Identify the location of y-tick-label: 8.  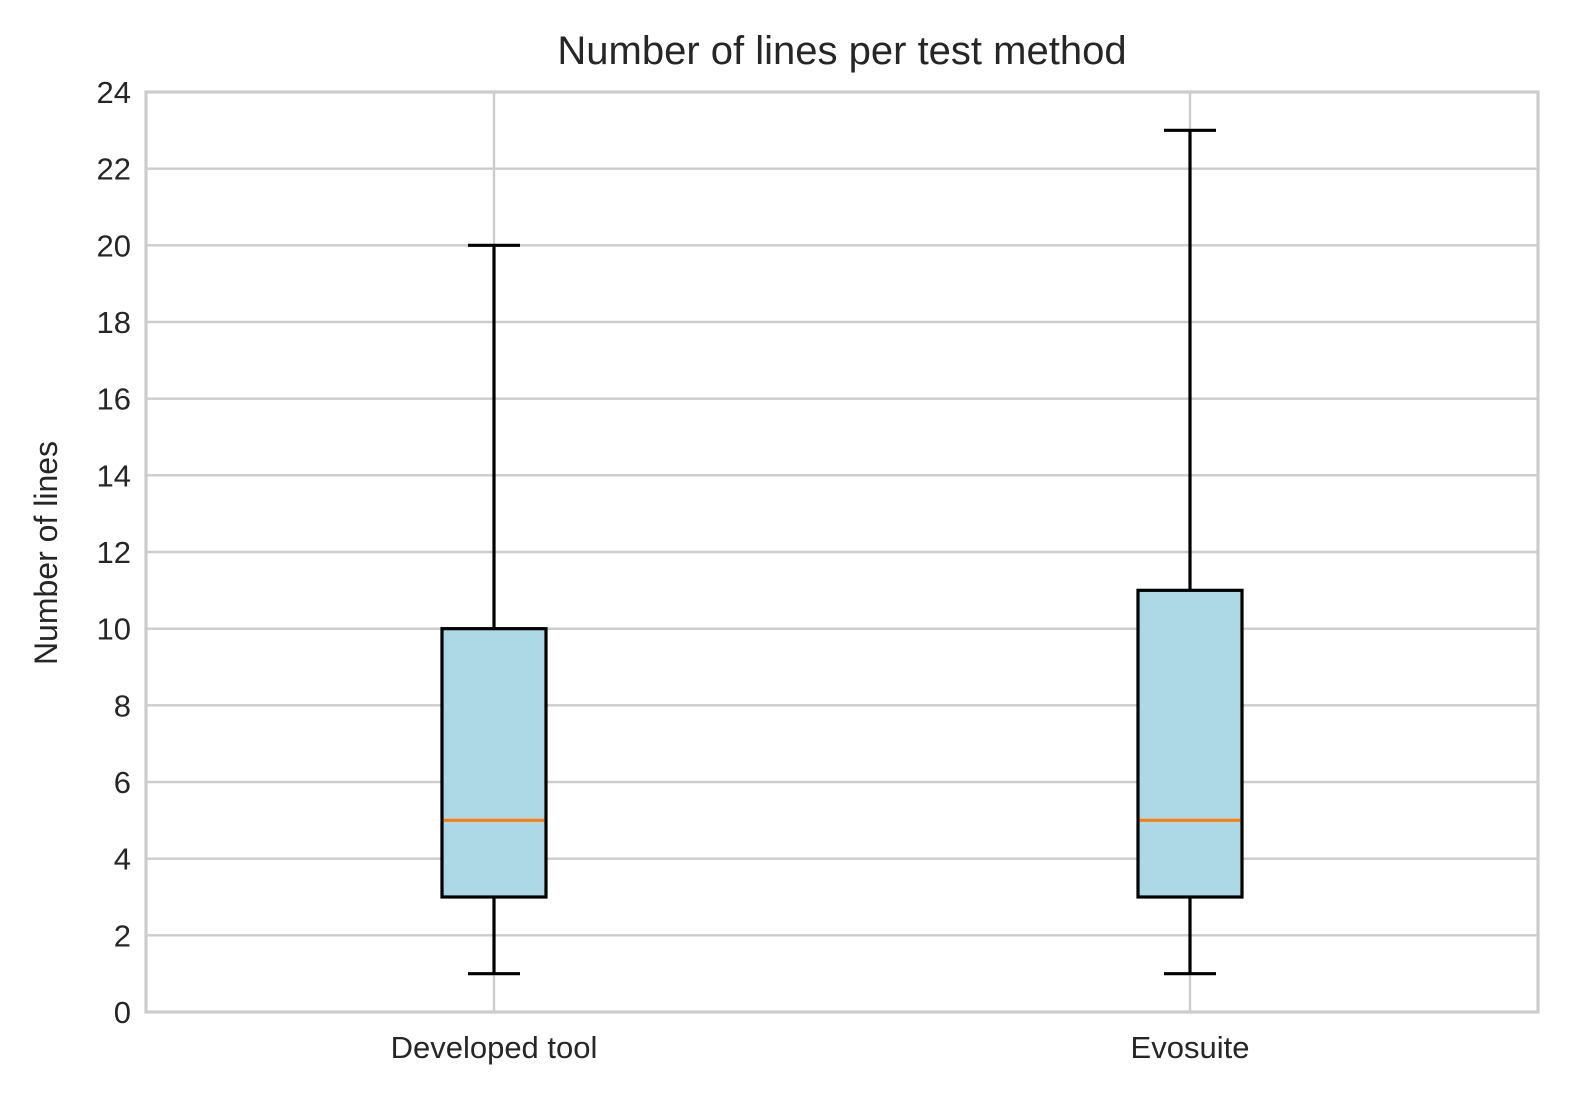
(122, 705).